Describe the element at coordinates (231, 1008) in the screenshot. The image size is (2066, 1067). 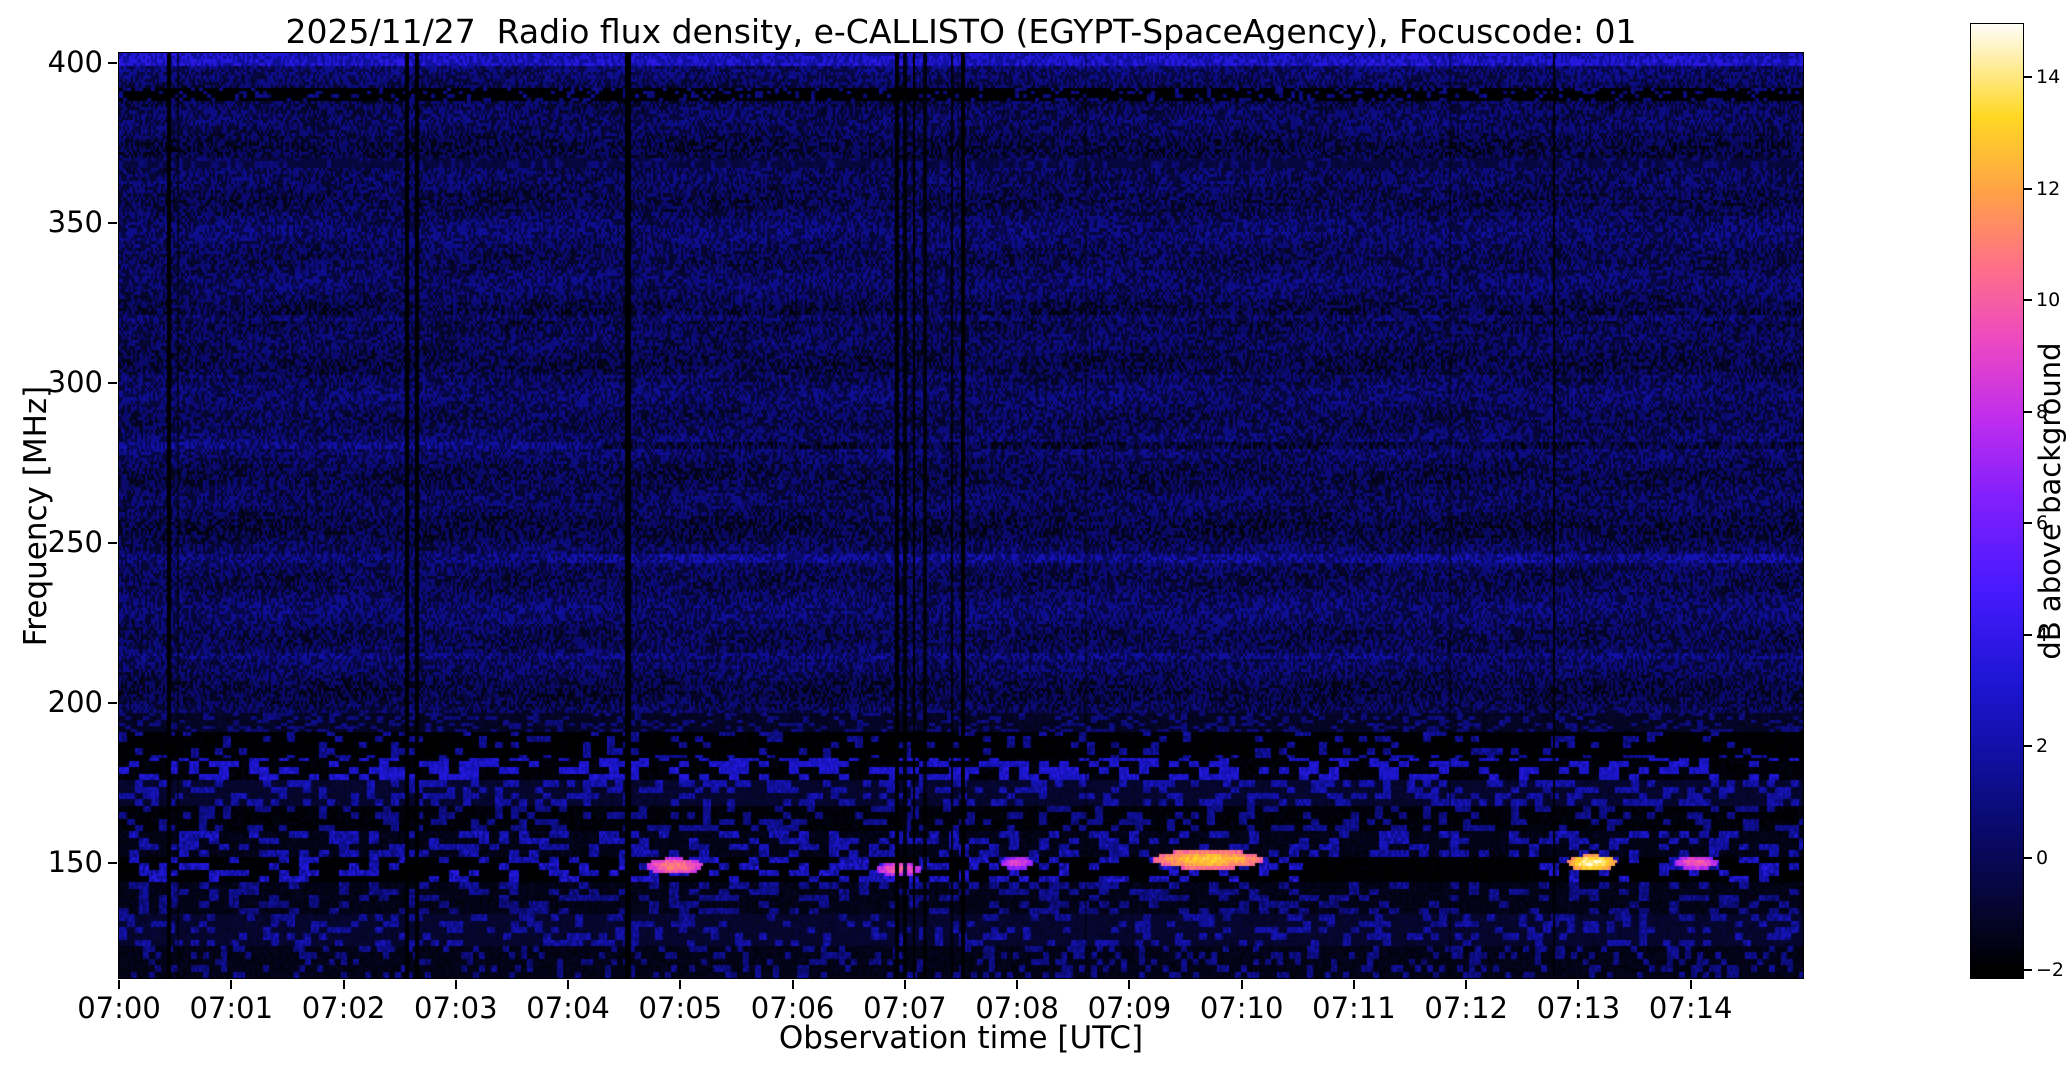
I see `x-tick-label: 07:01` at that location.